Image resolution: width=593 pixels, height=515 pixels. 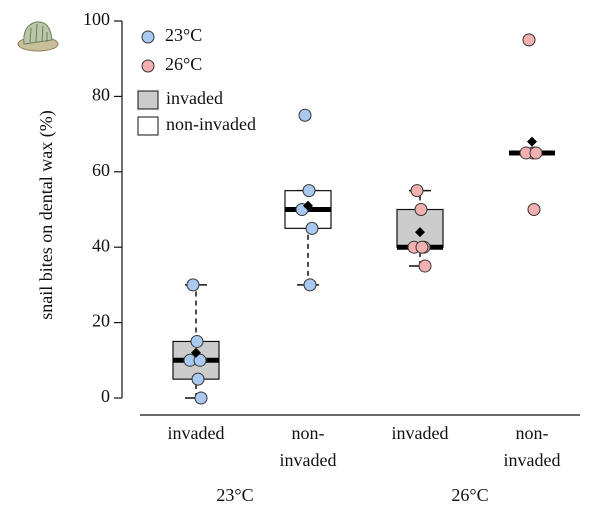 I want to click on snail-icon, so click(x=38, y=36).